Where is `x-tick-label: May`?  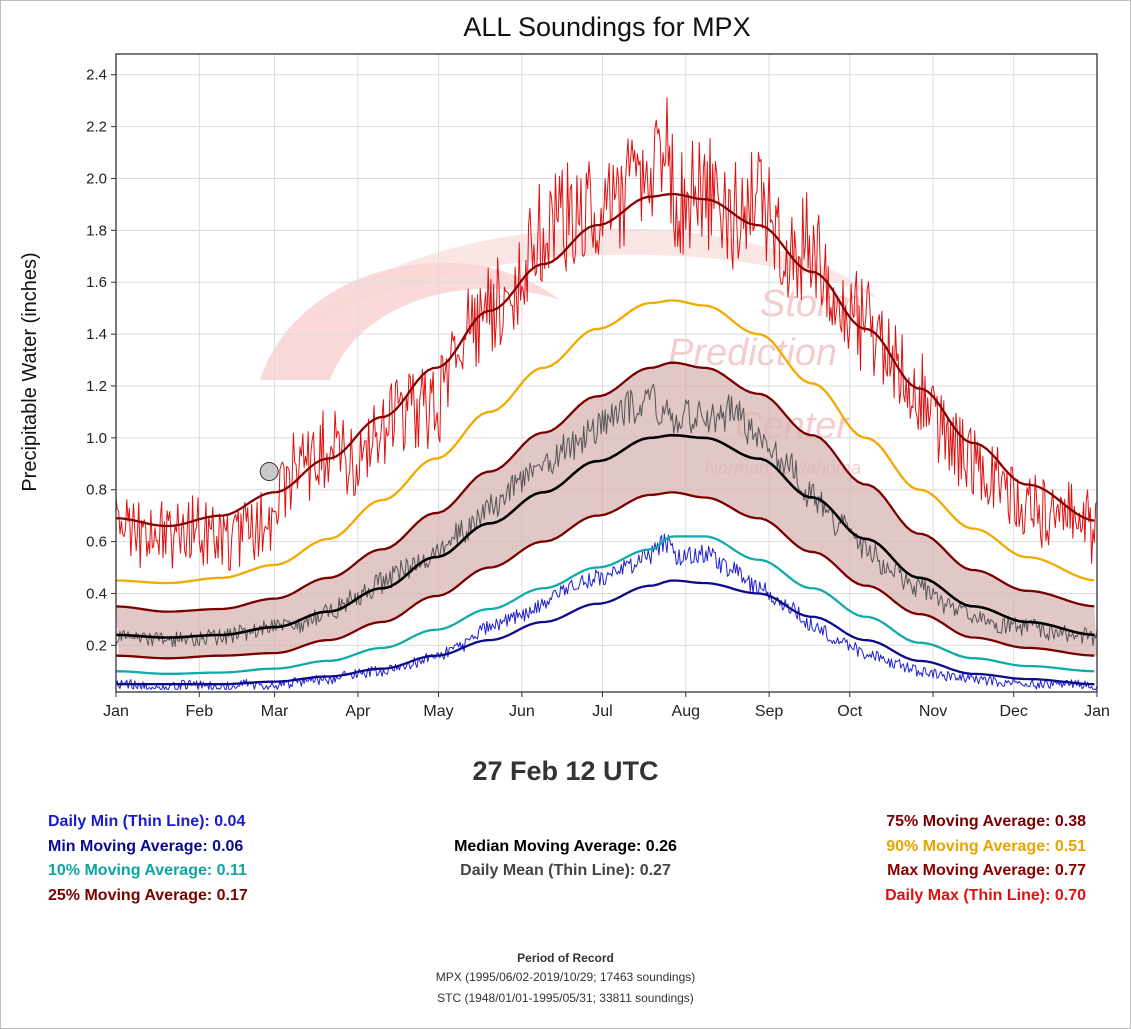
x-tick-label: May is located at coordinates (438, 711).